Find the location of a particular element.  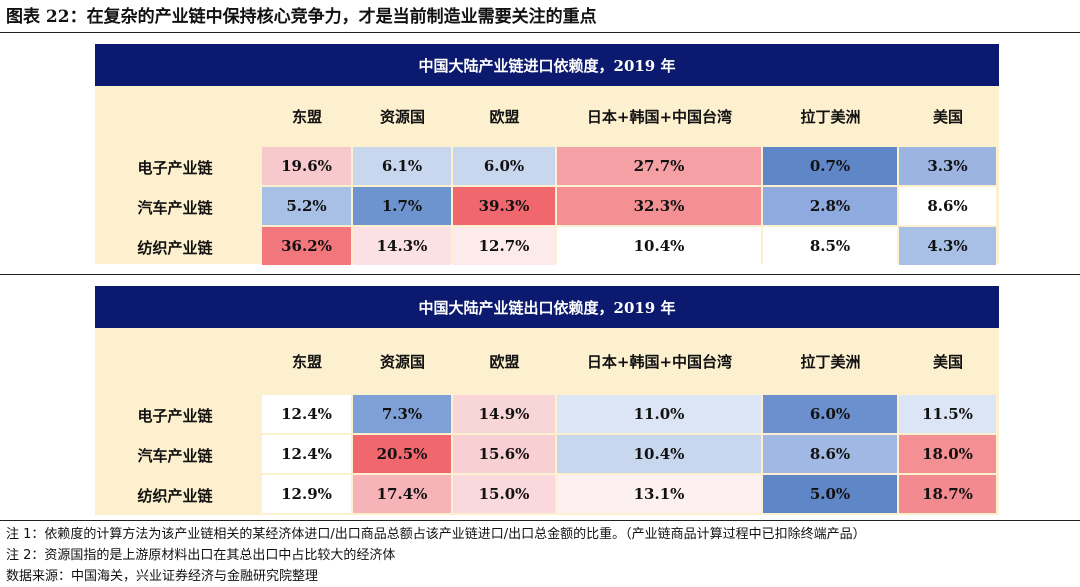

import_table-value-cell: 3.3% is located at coordinates (947, 166).